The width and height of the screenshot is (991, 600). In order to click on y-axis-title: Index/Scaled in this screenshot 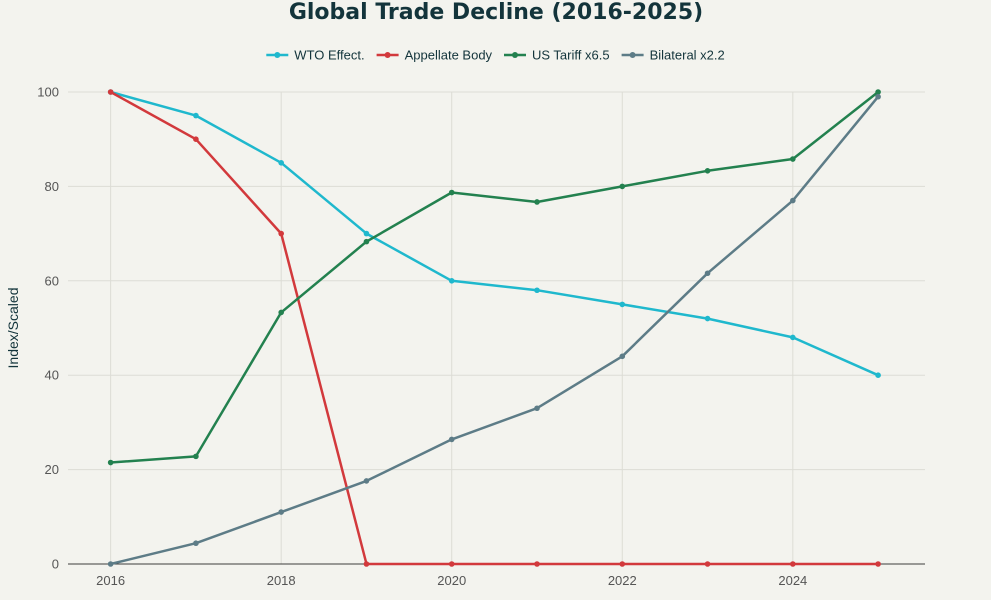, I will do `click(13, 328)`.